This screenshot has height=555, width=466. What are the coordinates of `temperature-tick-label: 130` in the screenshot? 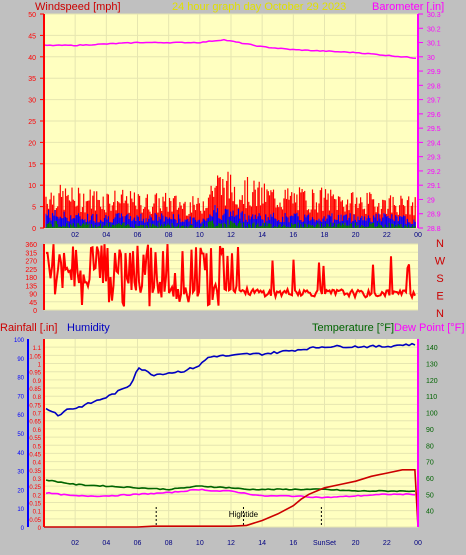 It's located at (432, 365).